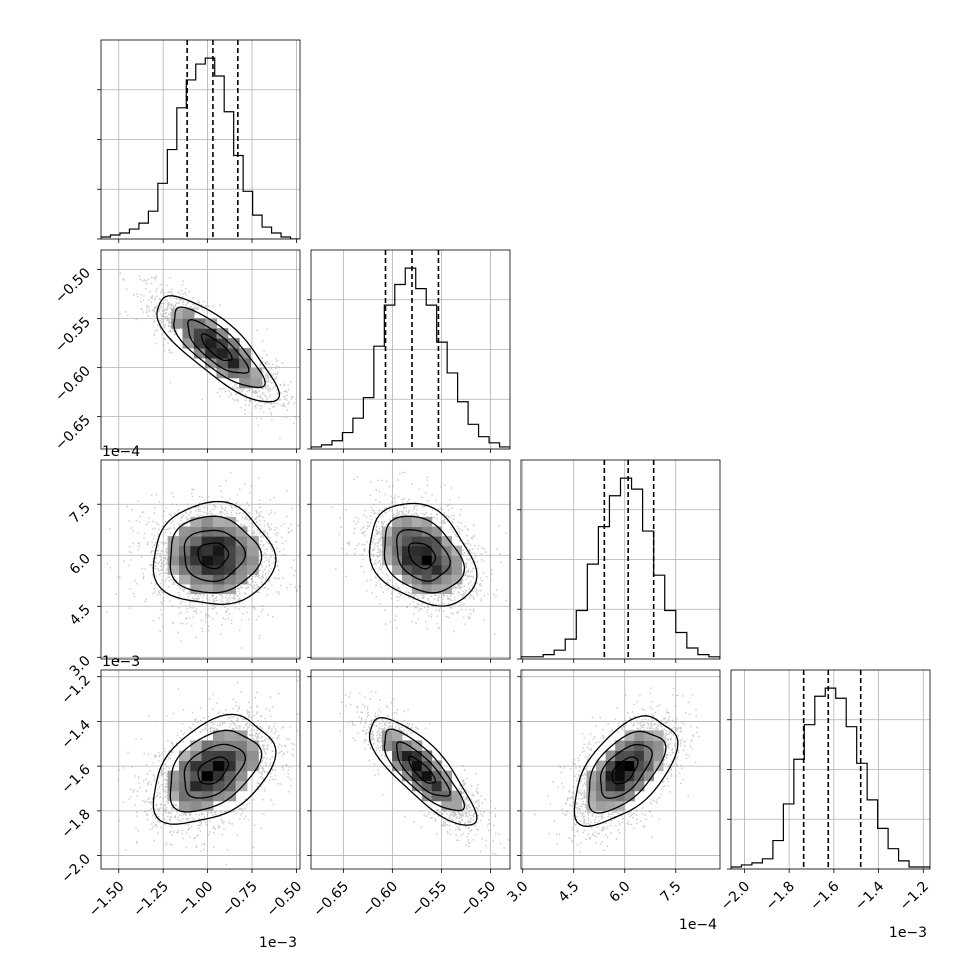  What do you see at coordinates (107, 900) in the screenshot?
I see `x-tick-label: −1.50` at bounding box center [107, 900].